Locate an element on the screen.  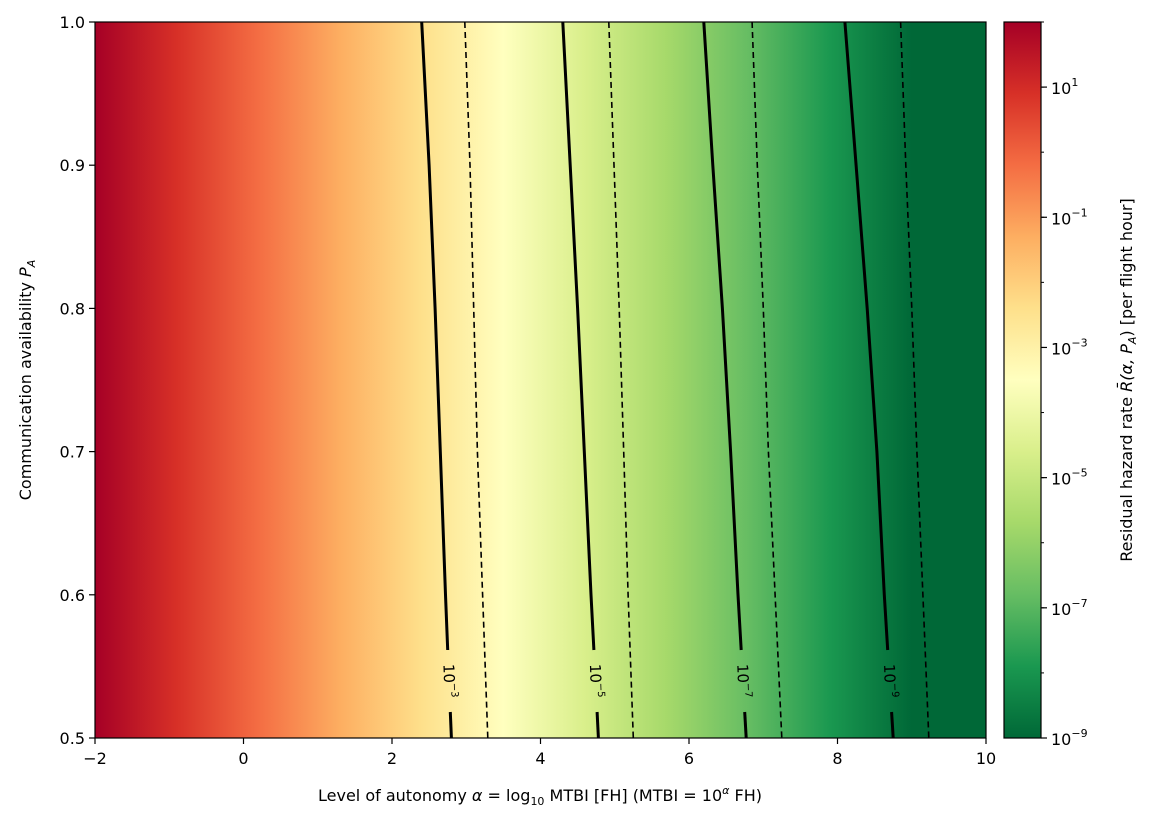
x-axis-ticks: −2 0 2 4 6 8 10 is located at coordinates (539, 753).